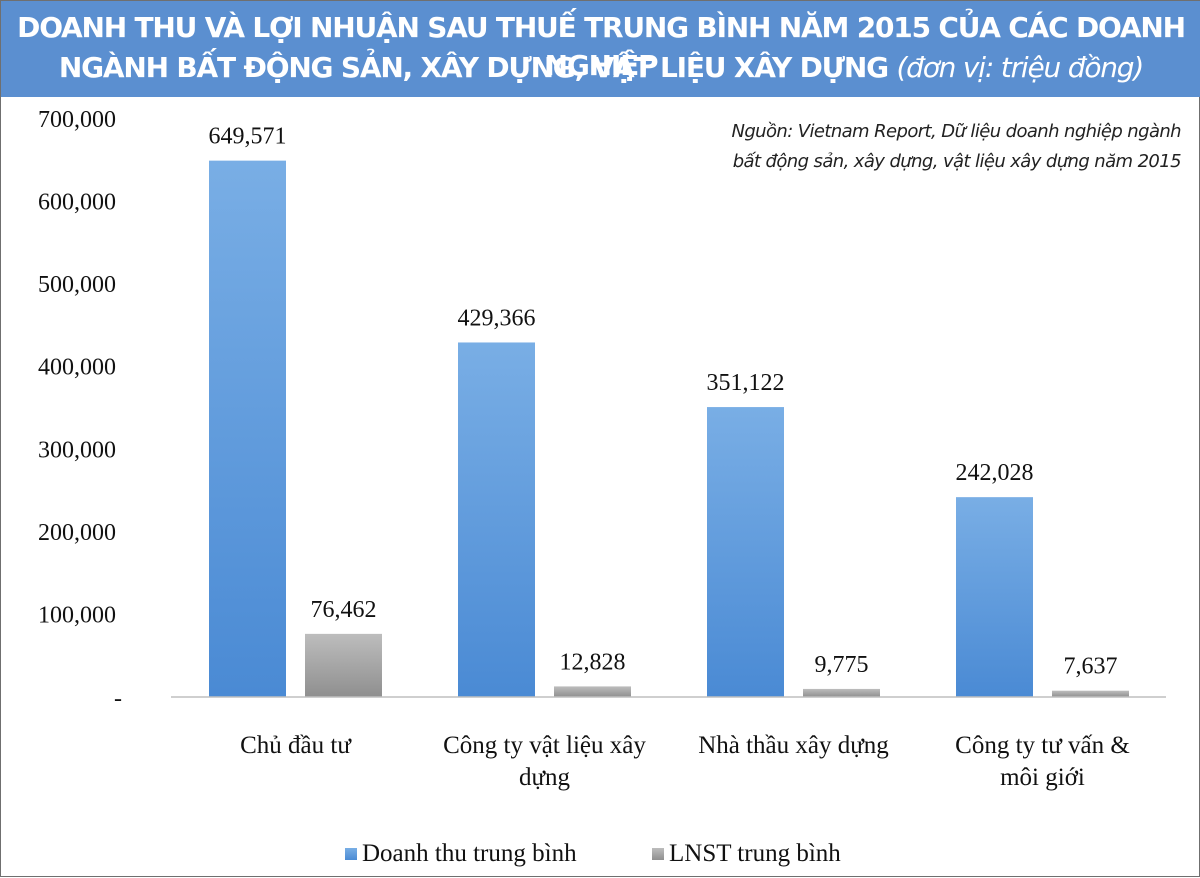 This screenshot has width=1200, height=878. I want to click on data-label-profit: 12,828, so click(593, 662).